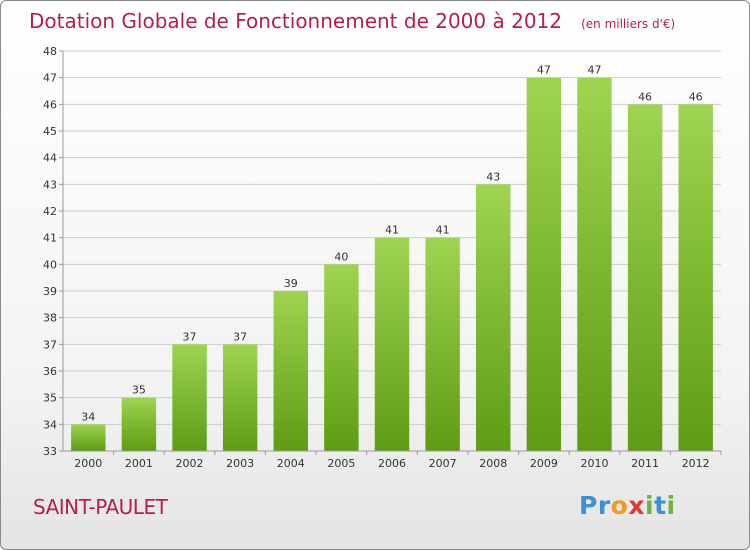 The image size is (750, 550). I want to click on logo-part: x, so click(636, 505).